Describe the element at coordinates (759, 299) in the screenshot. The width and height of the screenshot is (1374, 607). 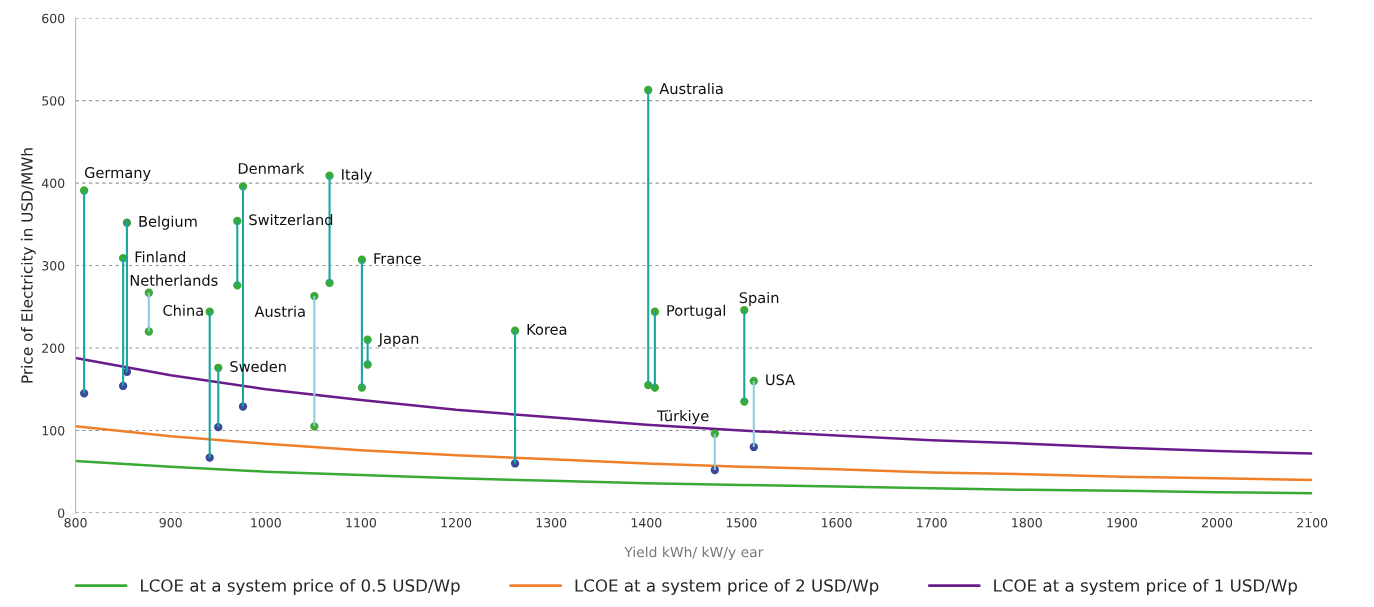
I see `annotation: Spain` at that location.